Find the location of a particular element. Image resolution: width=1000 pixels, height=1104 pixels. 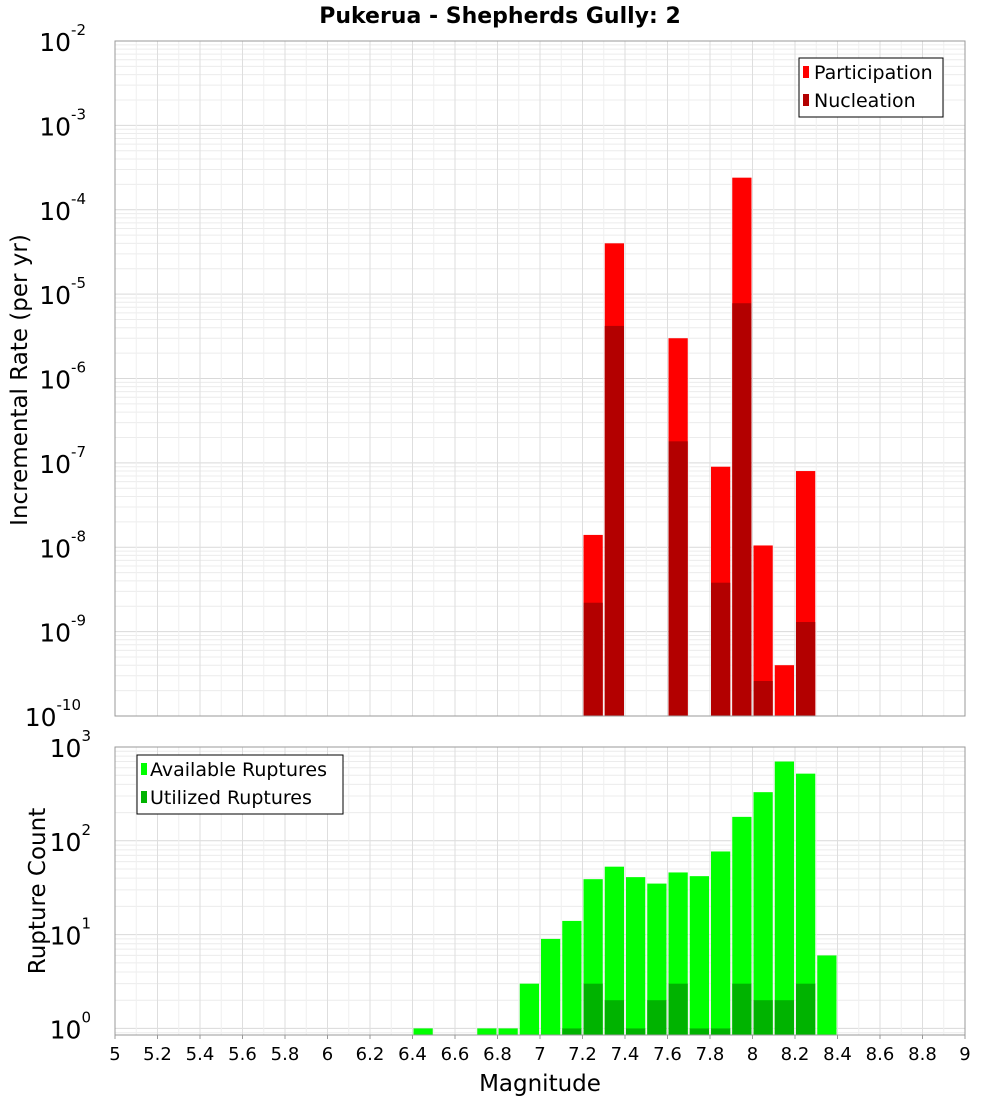

x-tick-label: 8.4 is located at coordinates (837, 1054).